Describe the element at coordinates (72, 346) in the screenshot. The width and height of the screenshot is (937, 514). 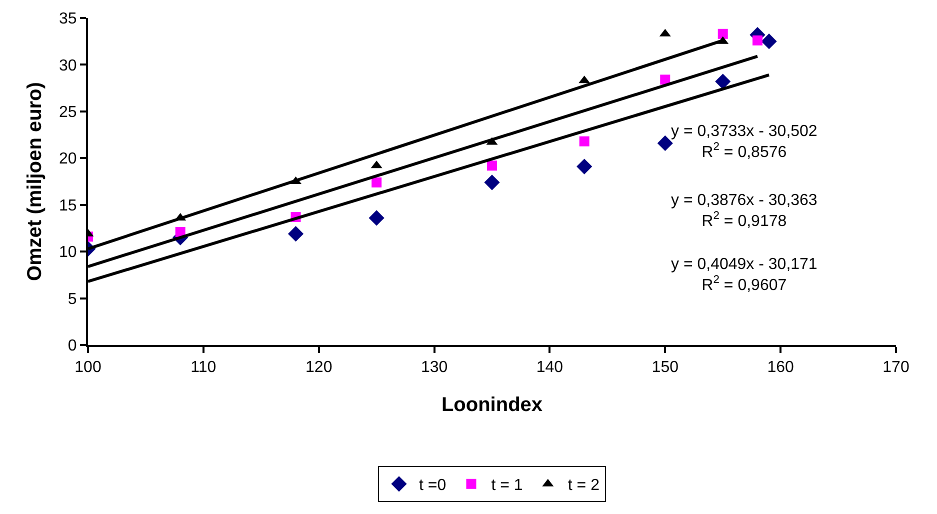
I see `y-tick-label: 0` at that location.